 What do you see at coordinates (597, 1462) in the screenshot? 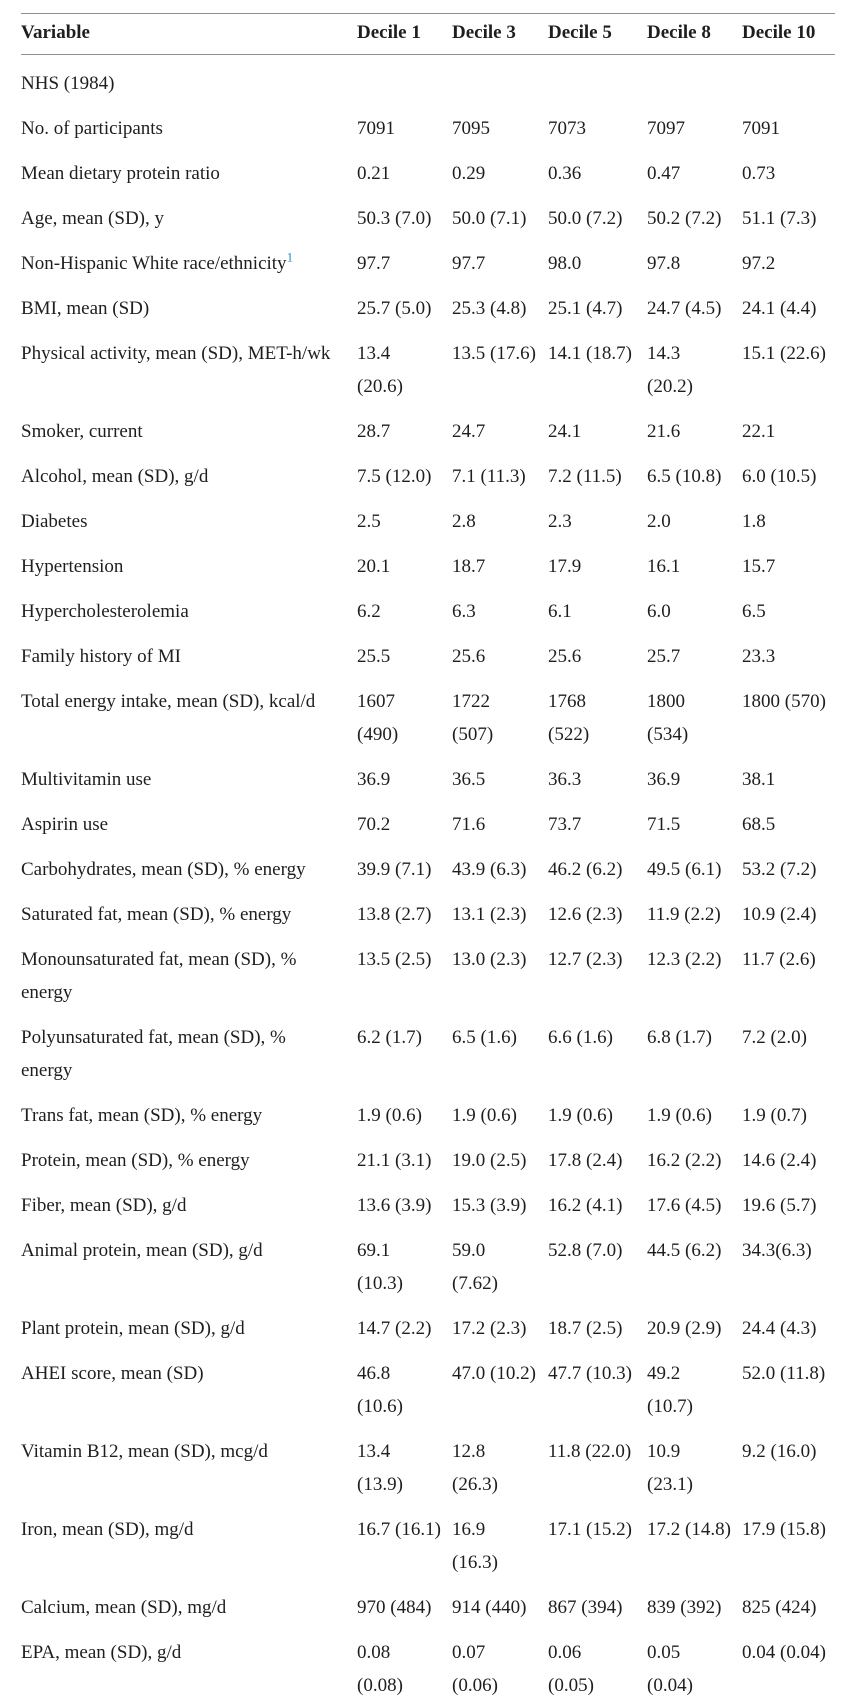
I see `cell-value: 11.8 (22.0)` at bounding box center [597, 1462].